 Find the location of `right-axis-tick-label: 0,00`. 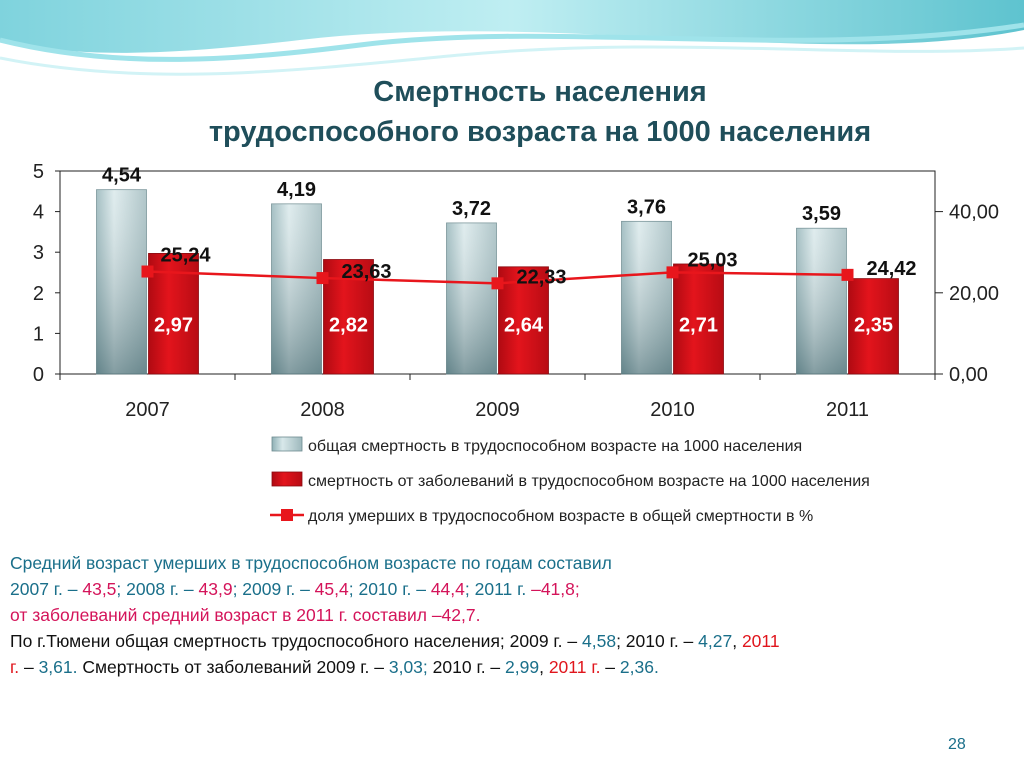

right-axis-tick-label: 0,00 is located at coordinates (968, 375).